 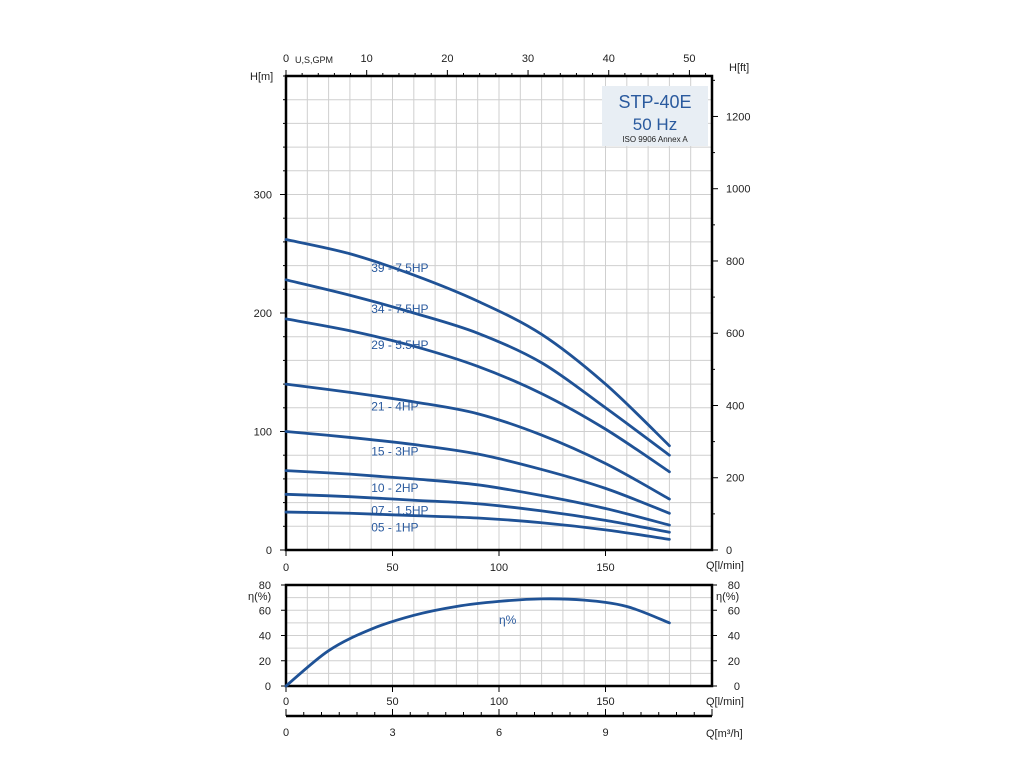 What do you see at coordinates (265, 662) in the screenshot?
I see `eff-left-tick-label: 20` at bounding box center [265, 662].